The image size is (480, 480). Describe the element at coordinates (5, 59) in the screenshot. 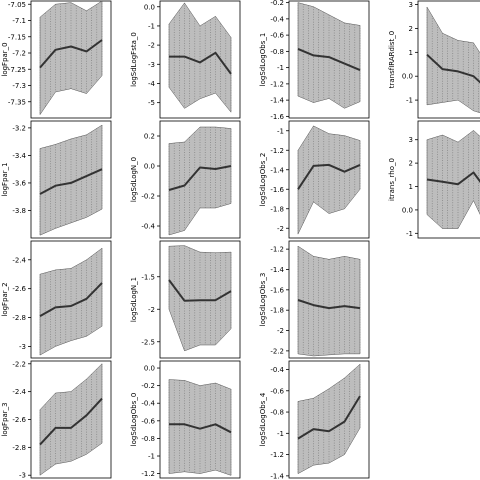

I see `y-axis-label: logFpar_0` at that location.